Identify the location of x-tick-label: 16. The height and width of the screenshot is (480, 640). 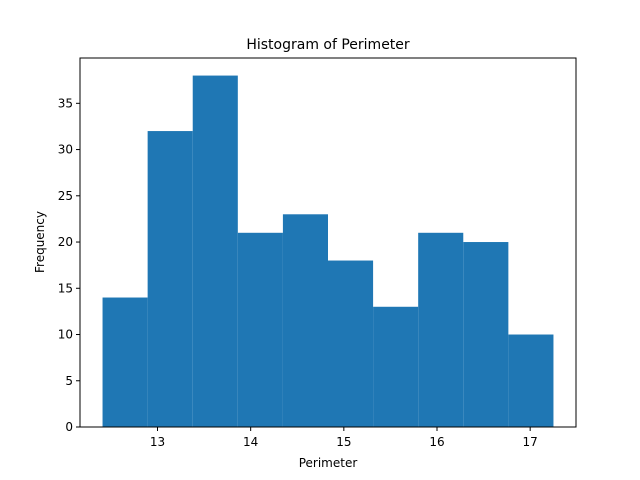
(436, 442).